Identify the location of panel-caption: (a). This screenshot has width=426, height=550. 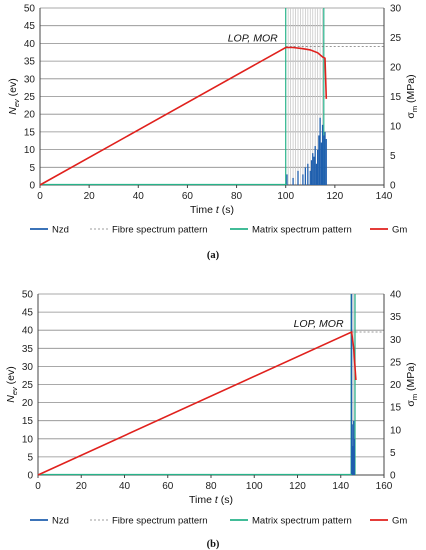
(213, 255).